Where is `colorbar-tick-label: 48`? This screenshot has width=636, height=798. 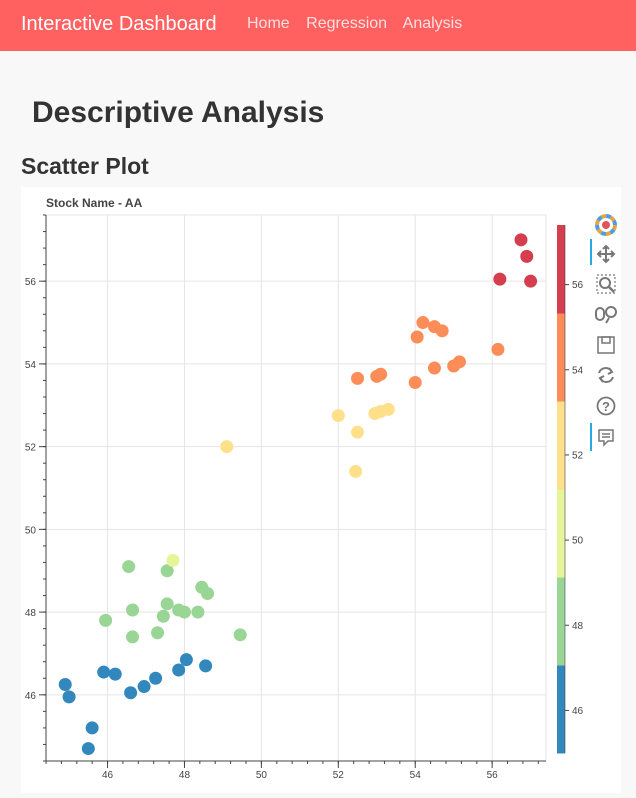 colorbar-tick-label: 48 is located at coordinates (578, 626).